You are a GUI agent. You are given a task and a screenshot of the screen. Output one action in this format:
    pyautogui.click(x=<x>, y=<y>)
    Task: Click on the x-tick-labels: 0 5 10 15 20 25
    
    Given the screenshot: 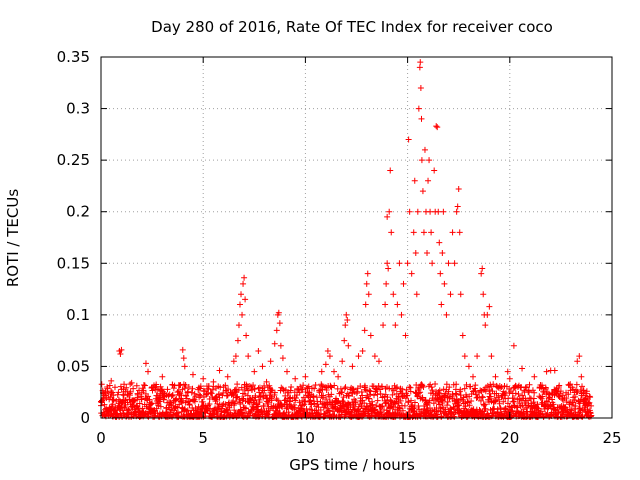 What is the action you would take?
    pyautogui.click(x=358, y=438)
    